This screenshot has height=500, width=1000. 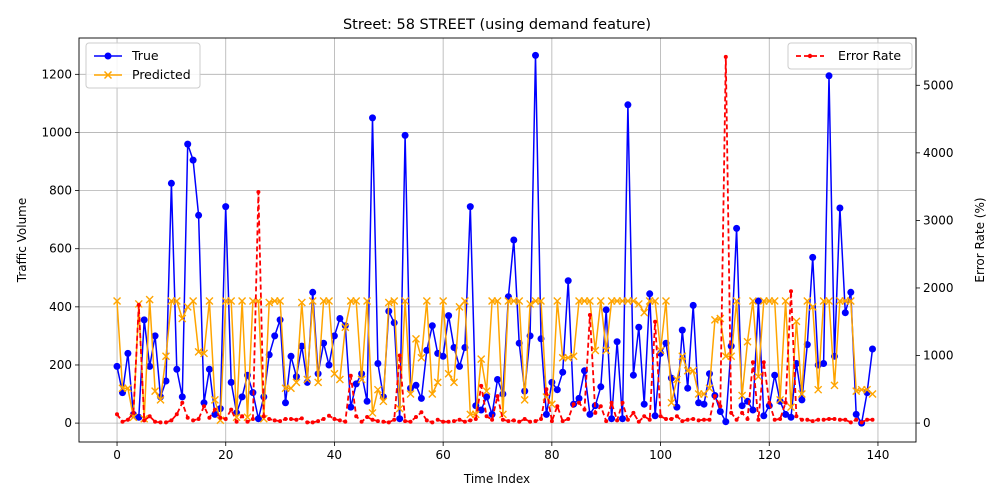 I want to click on y2-tick-label: 0, so click(x=927, y=423).